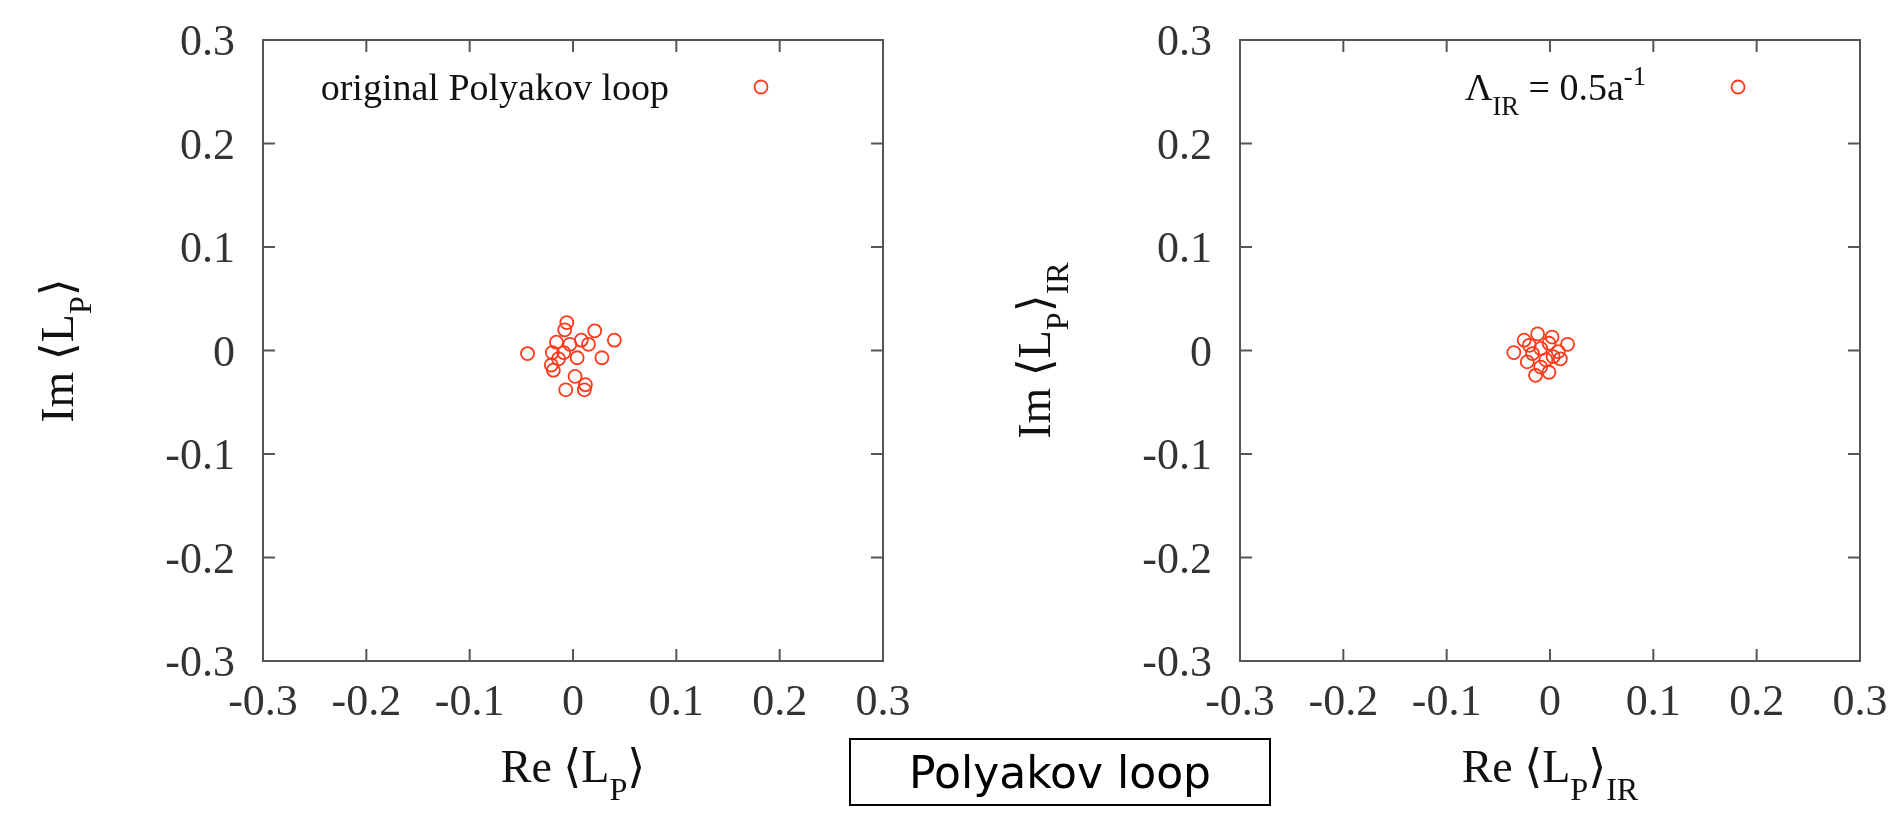 Image resolution: width=1902 pixels, height=813 pixels. What do you see at coordinates (1550, 774) in the screenshot?
I see `x-axis-title: Re ⟨L$_{P}$⟩$_{IR}$` at bounding box center [1550, 774].